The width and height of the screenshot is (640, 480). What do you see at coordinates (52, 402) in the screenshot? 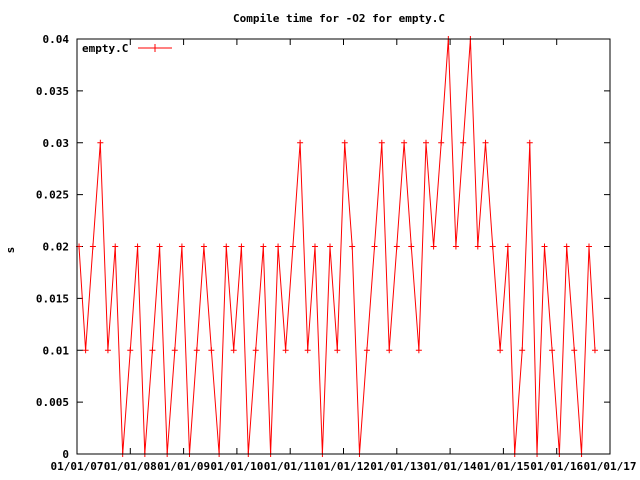
I see `y-tick-label: 0.005` at bounding box center [52, 402].